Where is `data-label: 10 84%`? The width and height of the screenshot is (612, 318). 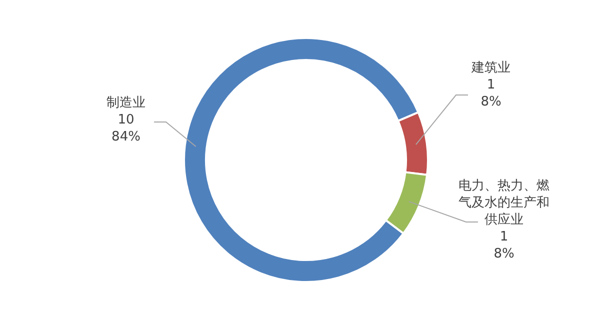 data-label: 10 84% is located at coordinates (126, 128).